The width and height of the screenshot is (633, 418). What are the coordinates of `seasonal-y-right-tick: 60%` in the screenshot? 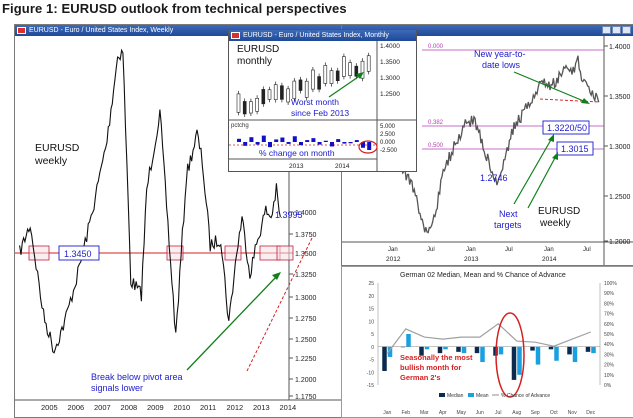 It's located at (609, 325).